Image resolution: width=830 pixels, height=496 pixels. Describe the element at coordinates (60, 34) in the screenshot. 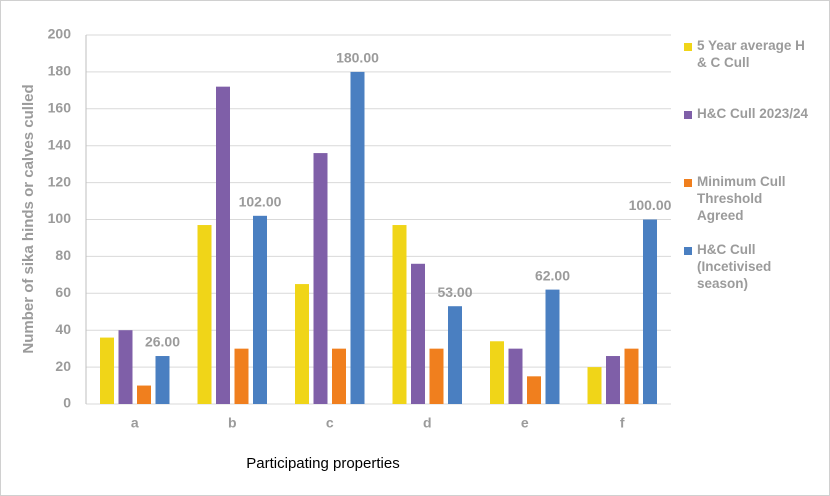

I see `y-tick-label: 200` at that location.